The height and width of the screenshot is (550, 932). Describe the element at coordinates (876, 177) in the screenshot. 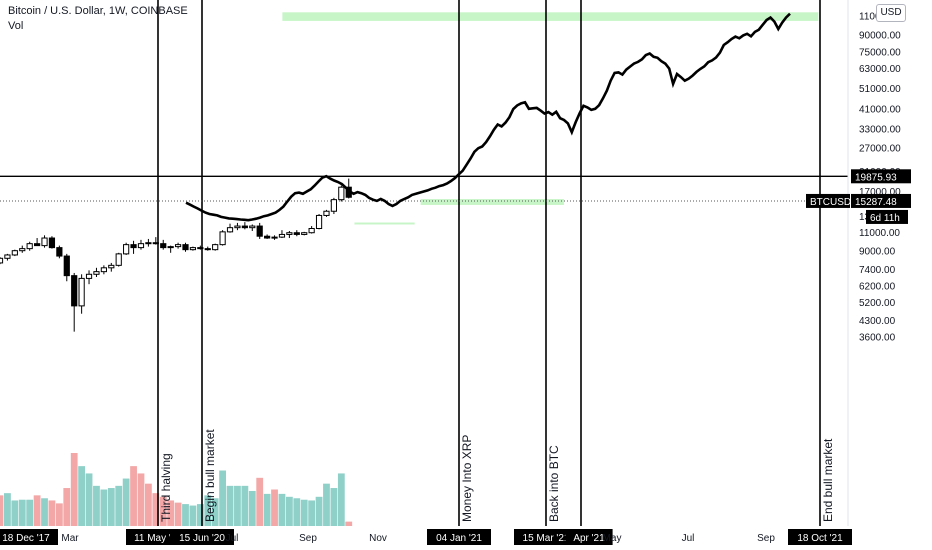

I see `price-label: 19875.93` at that location.